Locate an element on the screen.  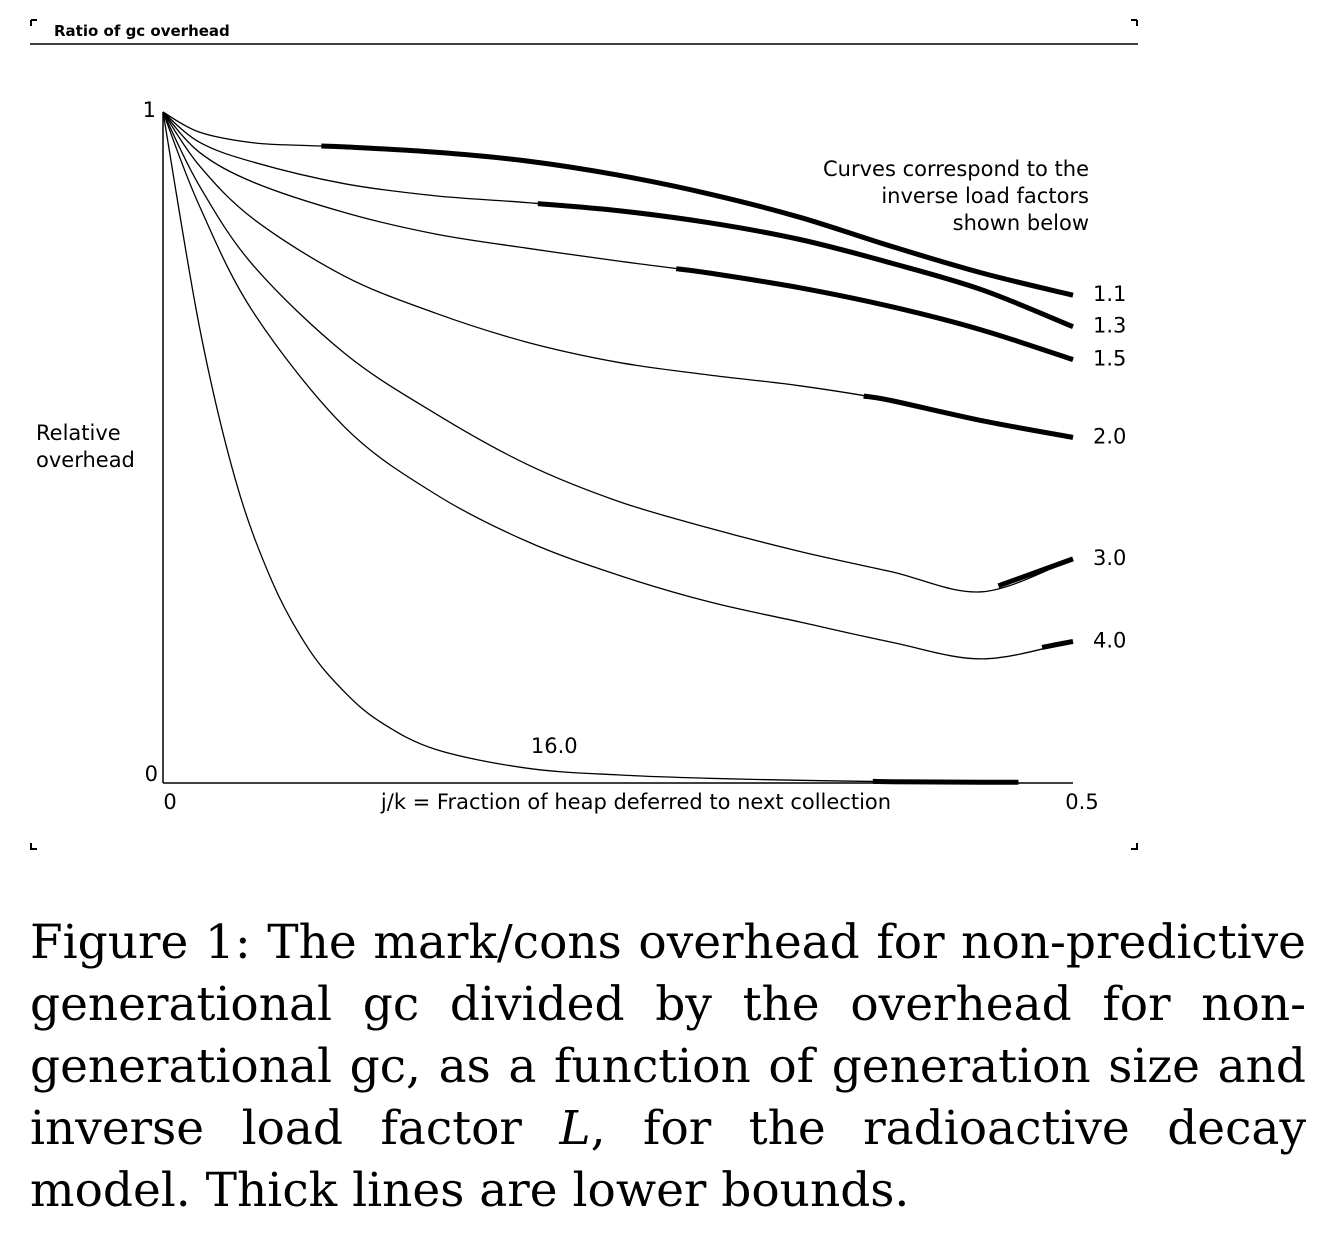
series-label: 3.0 is located at coordinates (1109, 558).